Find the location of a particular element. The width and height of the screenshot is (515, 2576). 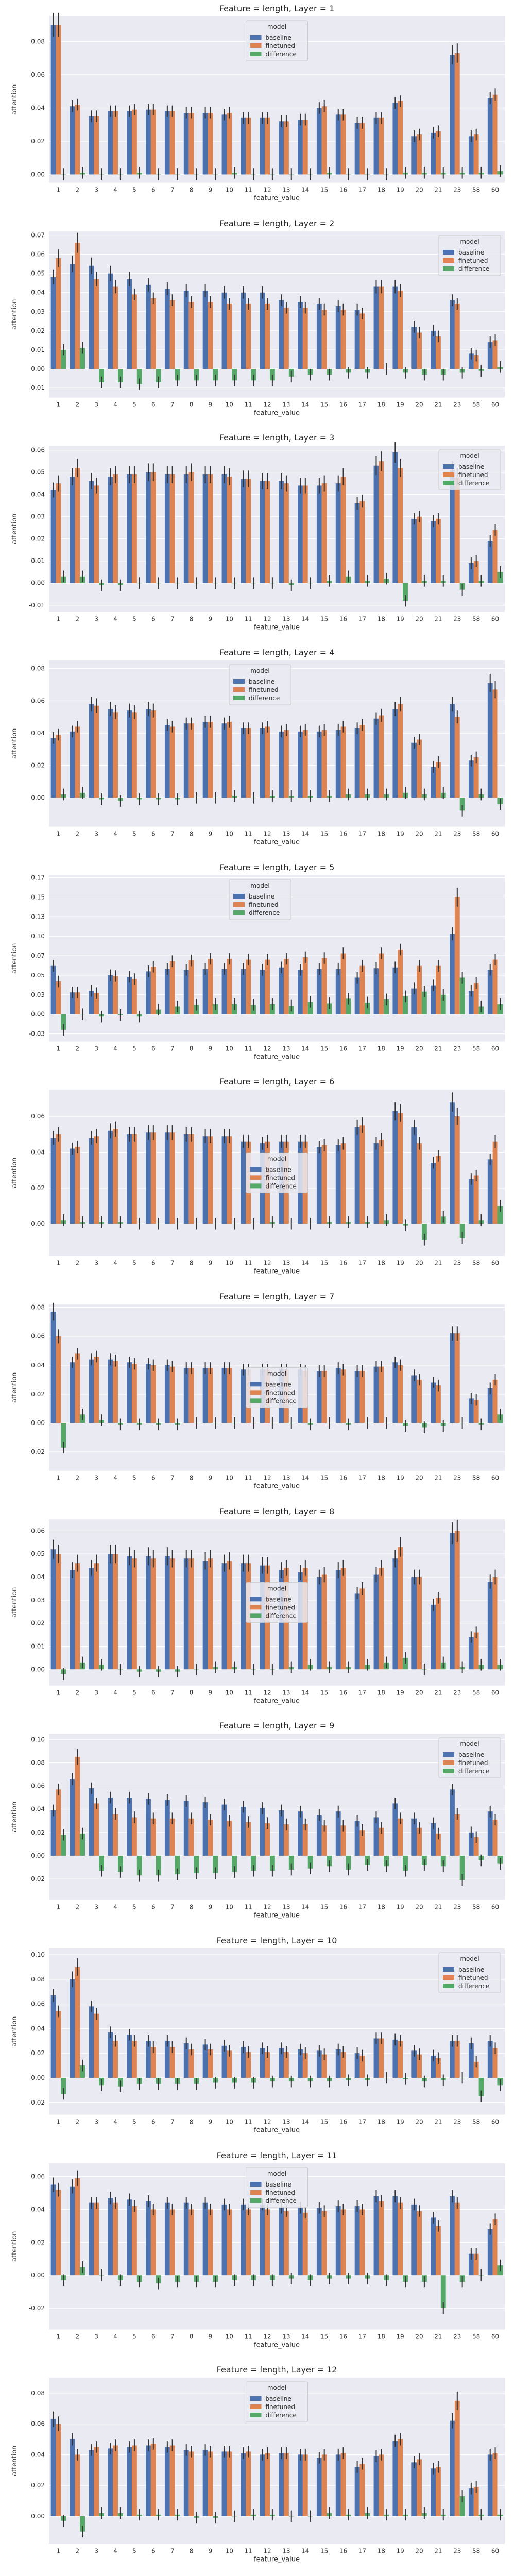

x-tick-label: 5 is located at coordinates (134, 1692).